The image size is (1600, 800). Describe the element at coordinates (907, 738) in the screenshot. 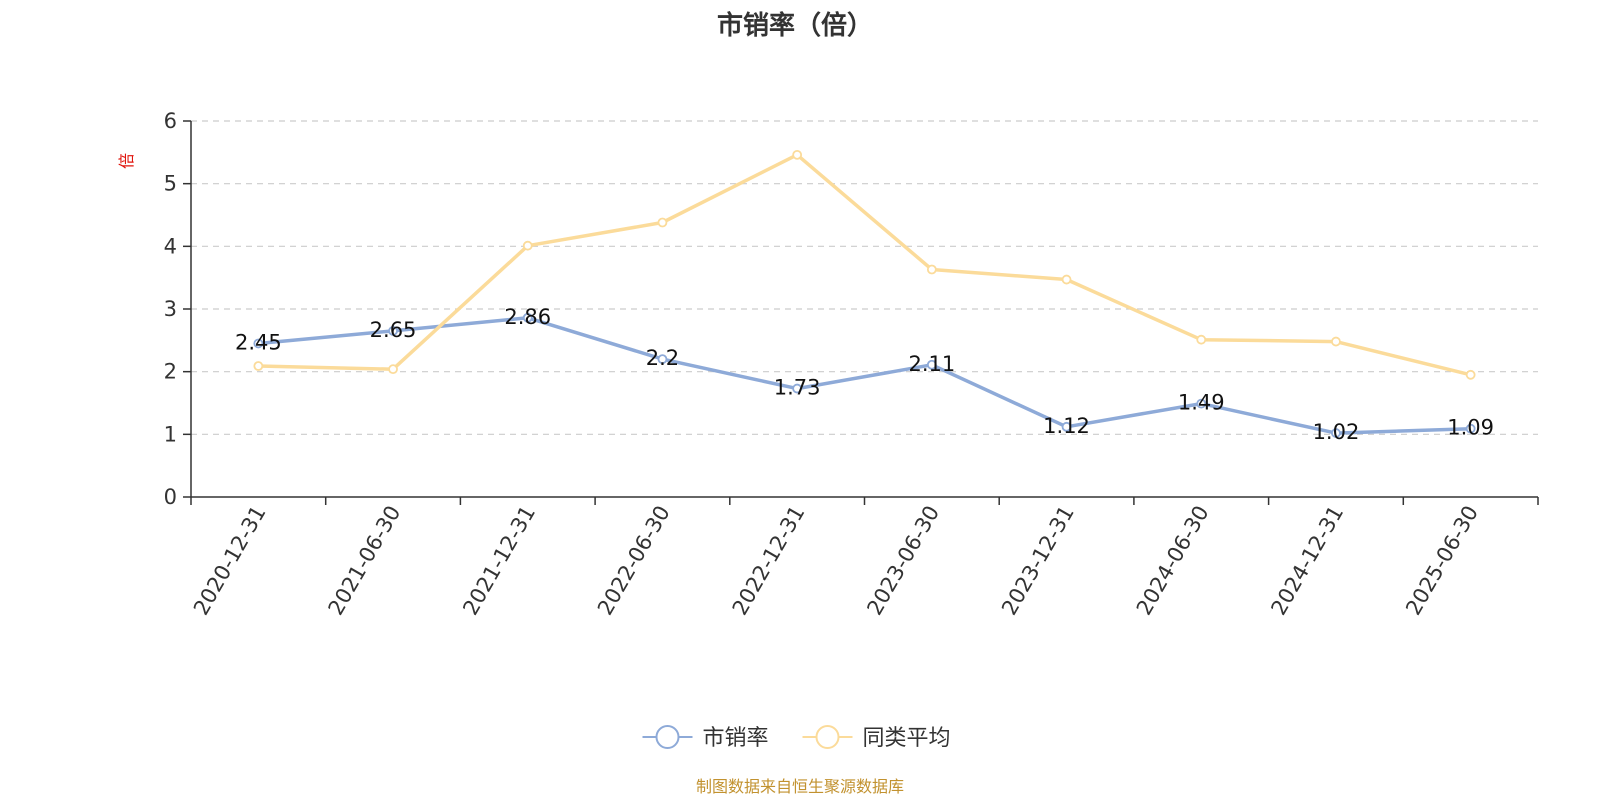

I see `legend-label: 同类平均` at that location.